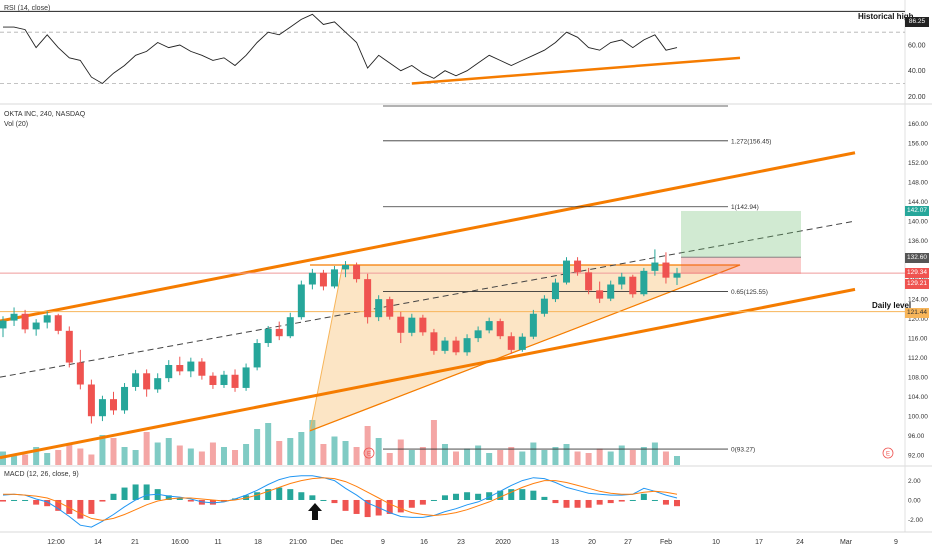  What do you see at coordinates (917, 46) in the screenshot?
I see `rsi-tick-label: 60.00` at bounding box center [917, 46].